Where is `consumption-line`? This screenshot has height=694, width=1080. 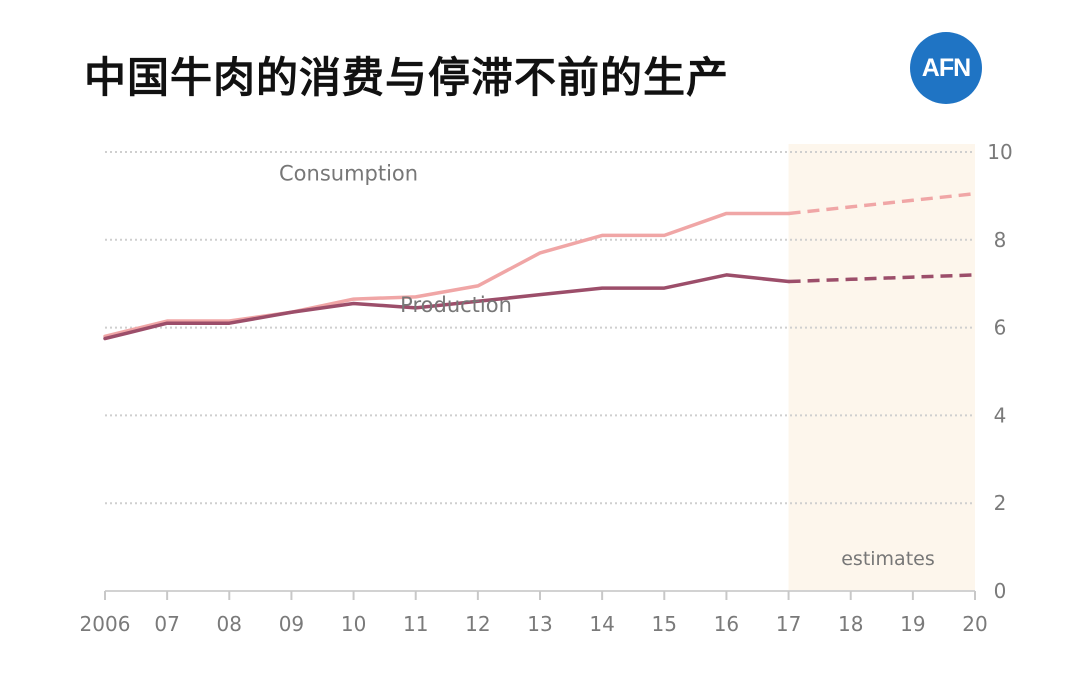 consumption-line is located at coordinates (447, 275).